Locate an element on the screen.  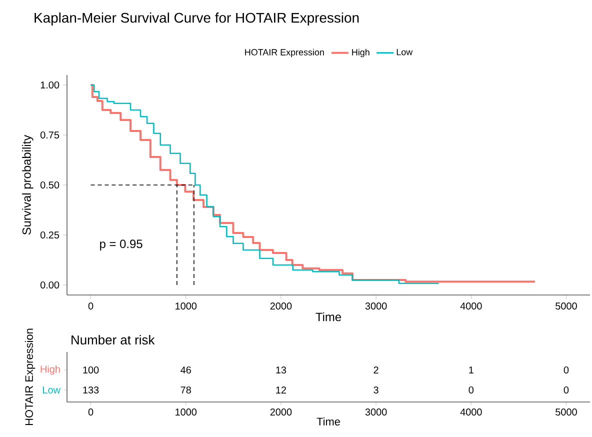
y-tick-label: 1.00 is located at coordinates (50, 85).